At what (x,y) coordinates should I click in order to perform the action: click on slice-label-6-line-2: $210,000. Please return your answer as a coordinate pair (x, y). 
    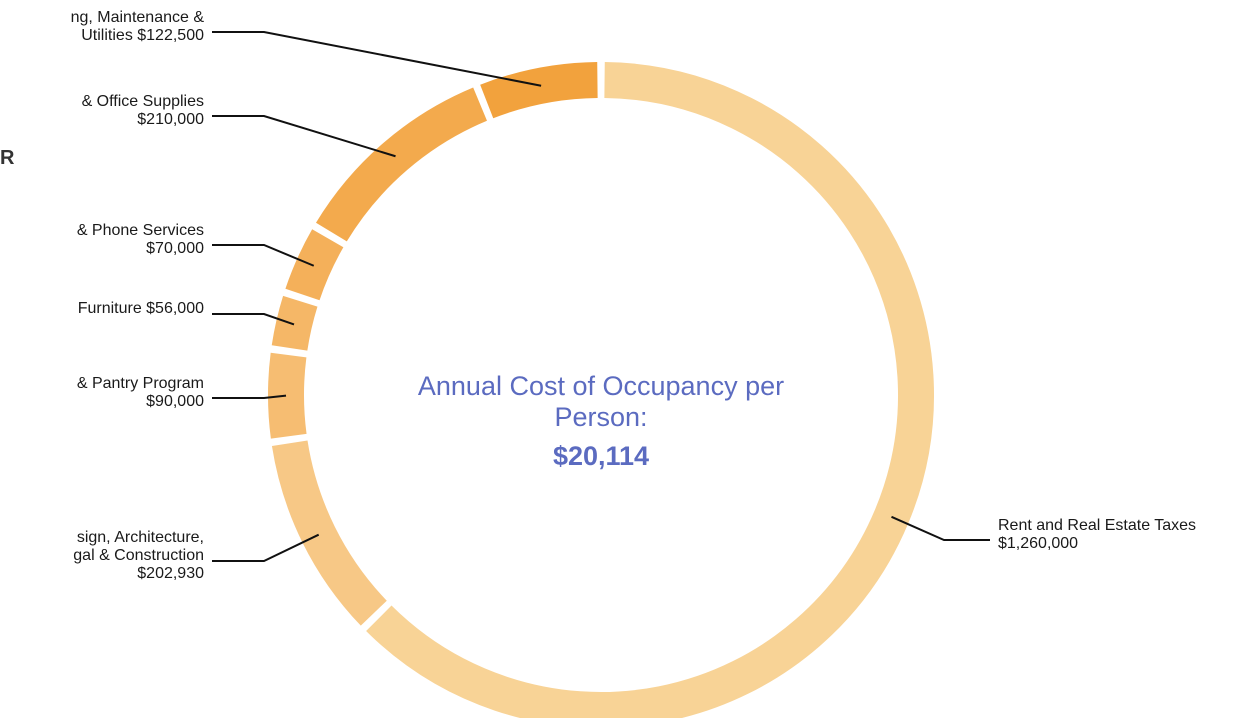
    Looking at the image, I should click on (170, 119).